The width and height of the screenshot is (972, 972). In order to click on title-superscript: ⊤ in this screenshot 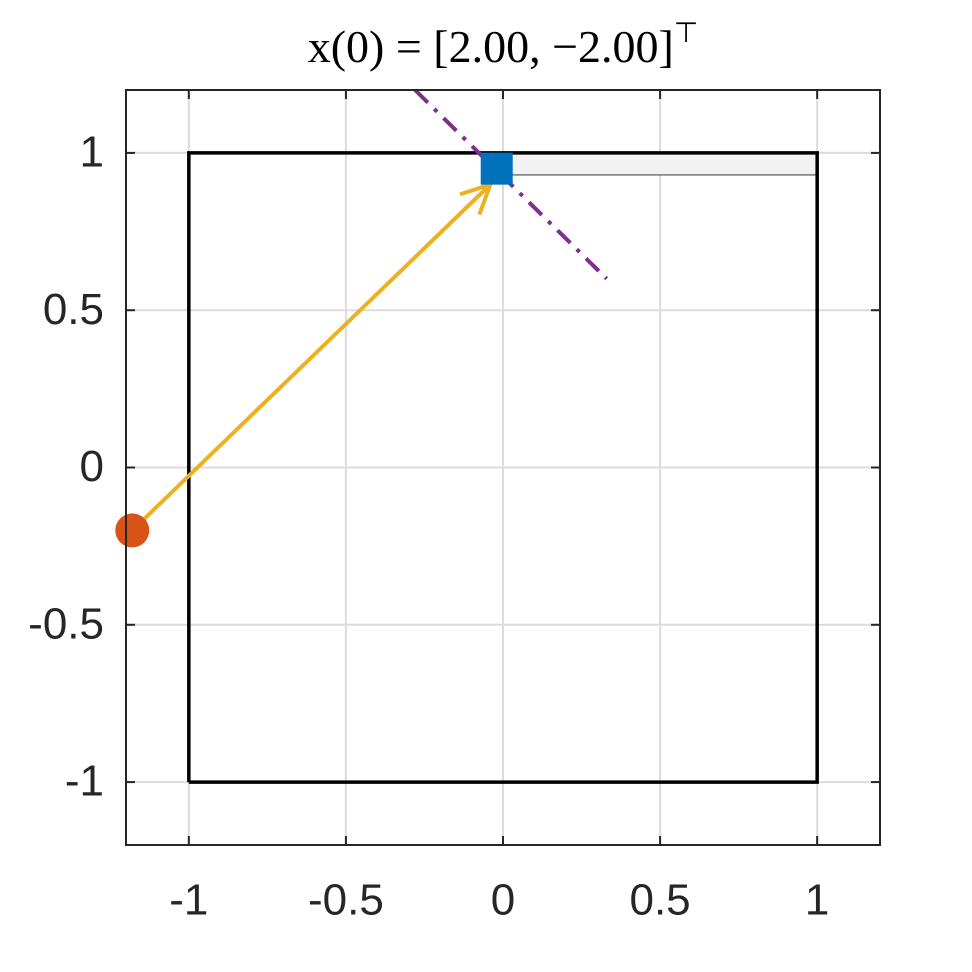, I will do `click(686, 33)`.